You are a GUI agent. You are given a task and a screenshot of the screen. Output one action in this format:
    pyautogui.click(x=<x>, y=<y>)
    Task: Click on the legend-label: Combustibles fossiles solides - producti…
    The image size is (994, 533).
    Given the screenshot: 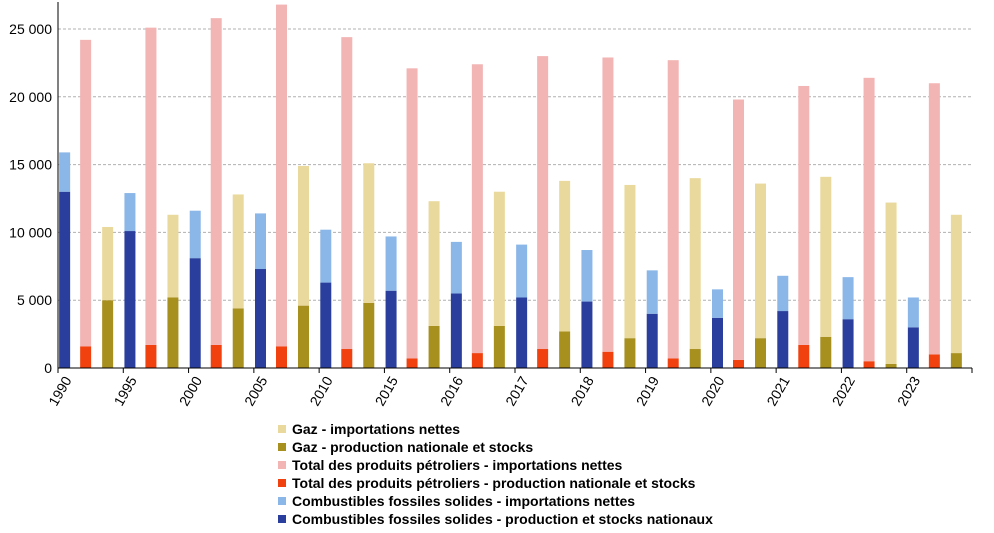 What is the action you would take?
    pyautogui.click(x=502, y=519)
    